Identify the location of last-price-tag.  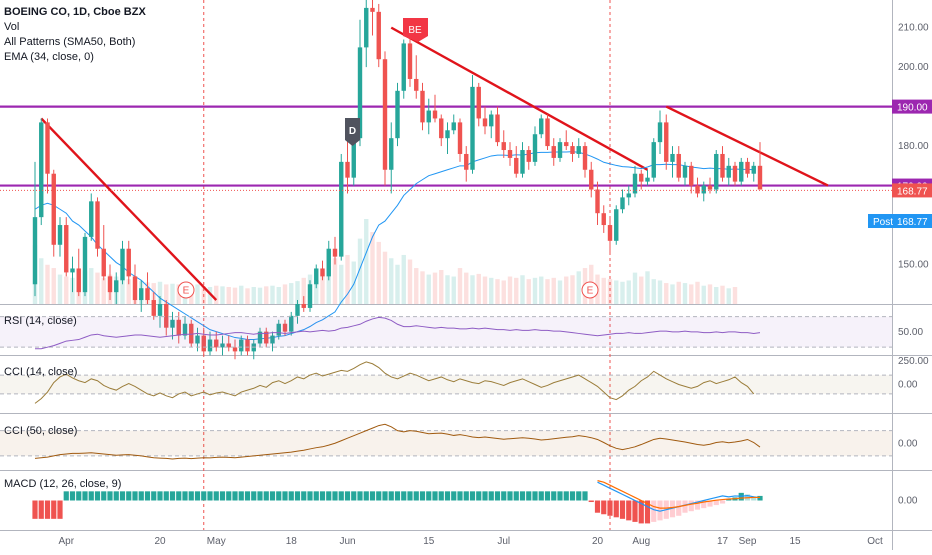
(912, 190).